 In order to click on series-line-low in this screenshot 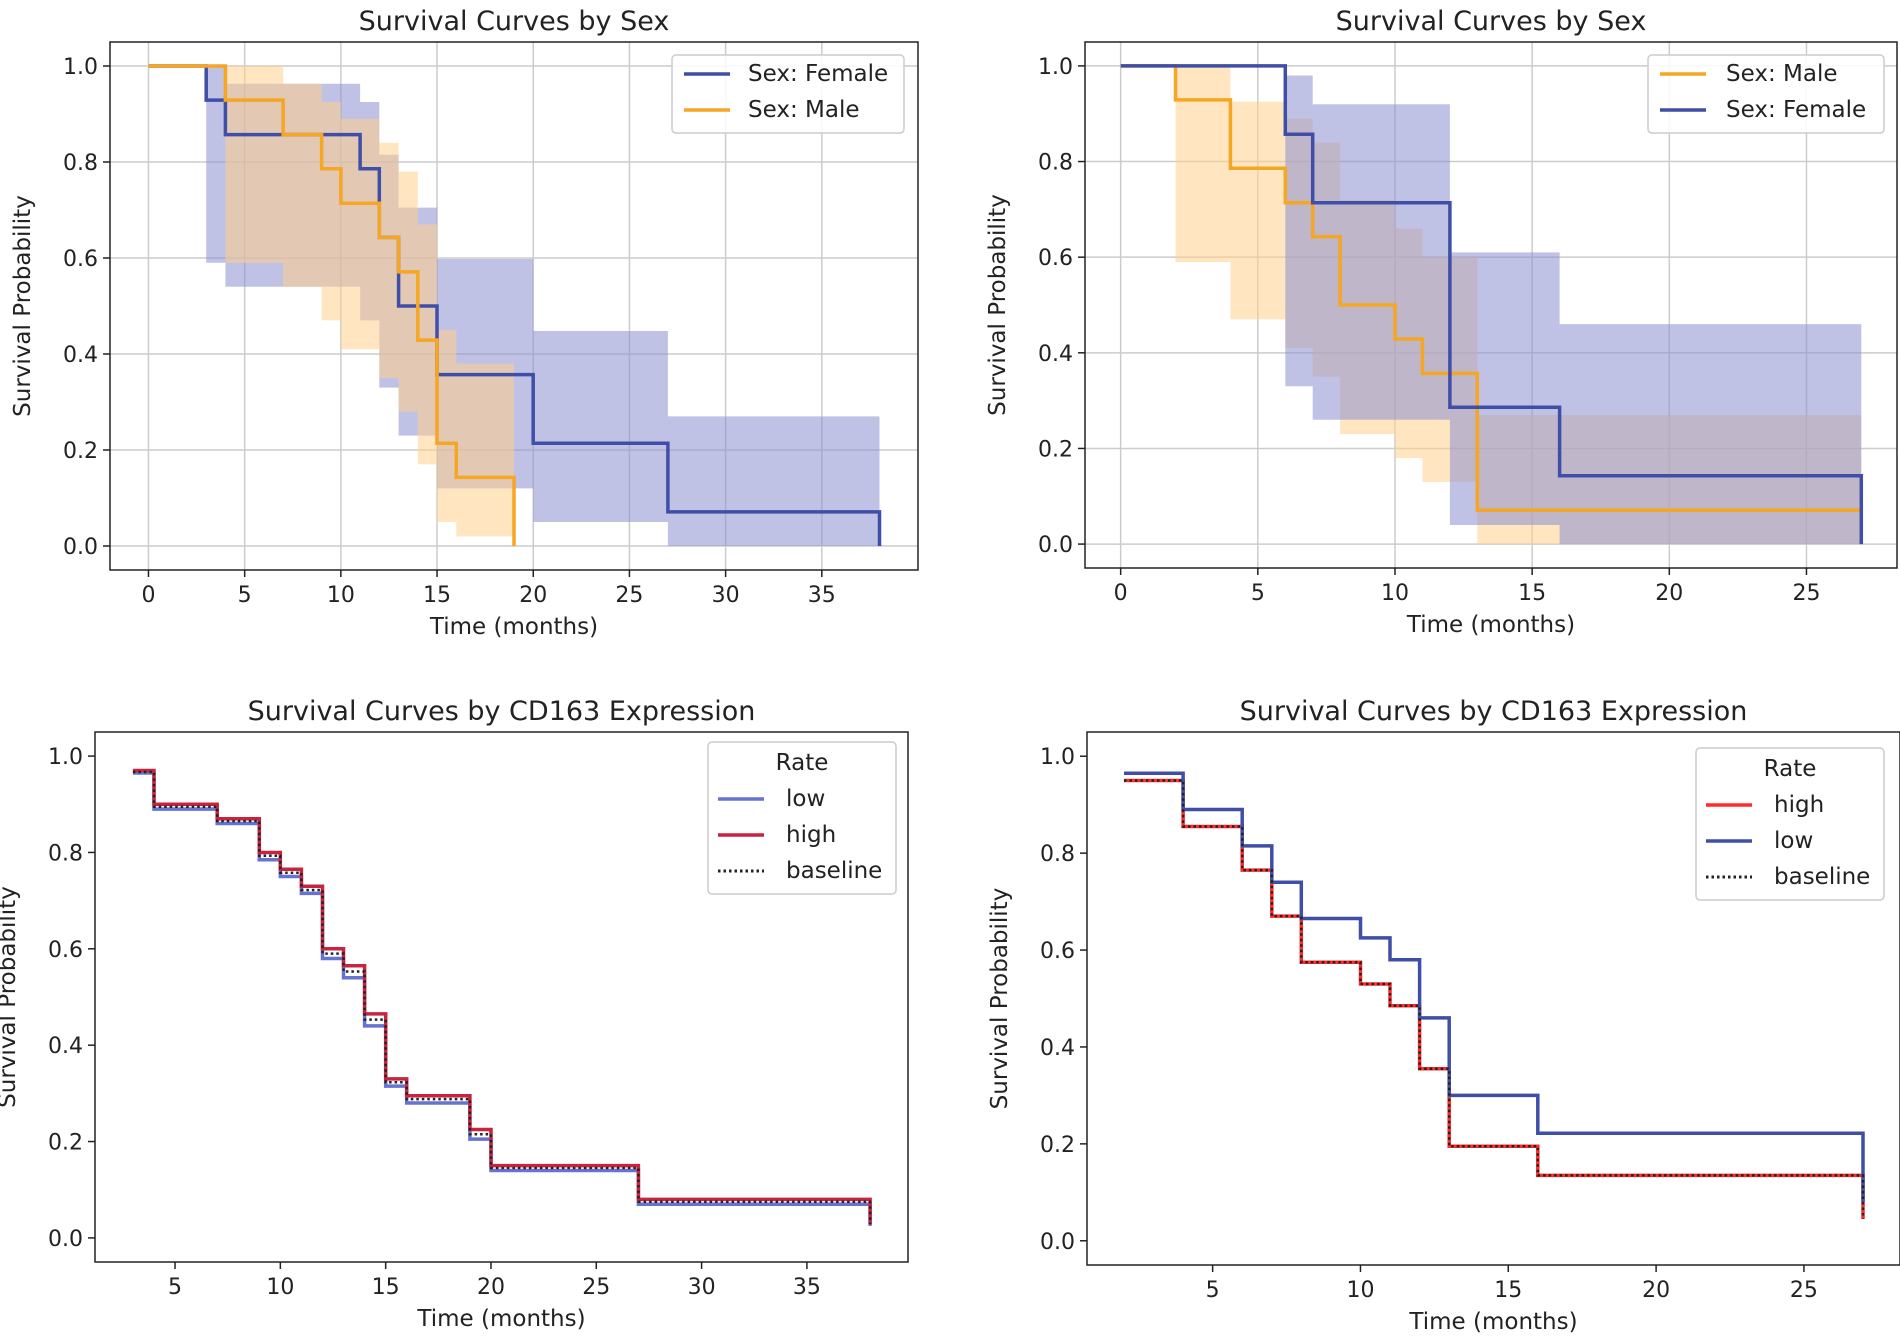, I will do `click(1494, 986)`.